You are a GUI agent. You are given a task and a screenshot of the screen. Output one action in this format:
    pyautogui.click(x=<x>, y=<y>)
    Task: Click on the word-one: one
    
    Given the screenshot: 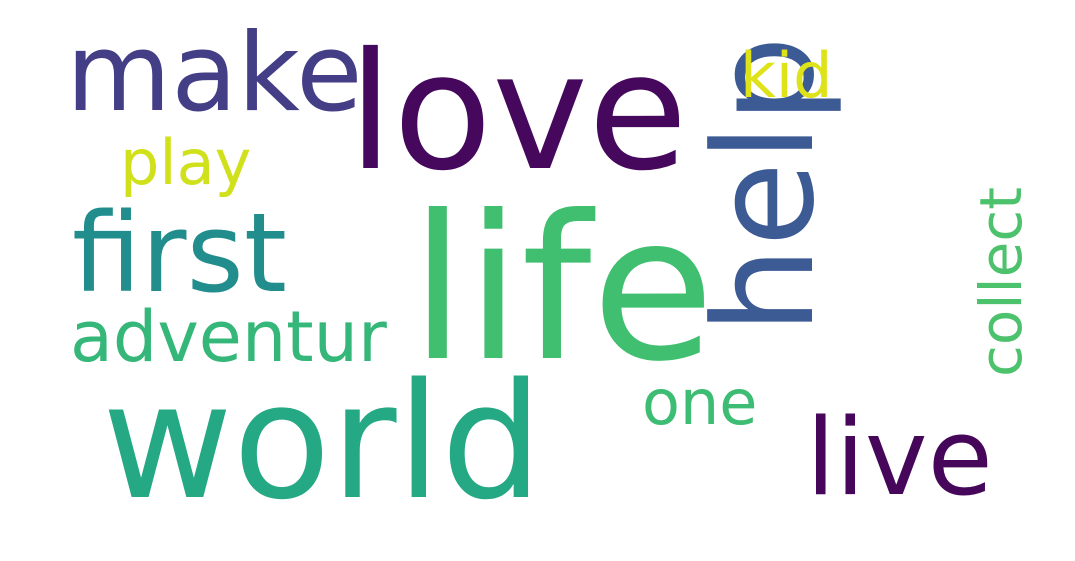 What is the action you would take?
    pyautogui.click(x=700, y=402)
    